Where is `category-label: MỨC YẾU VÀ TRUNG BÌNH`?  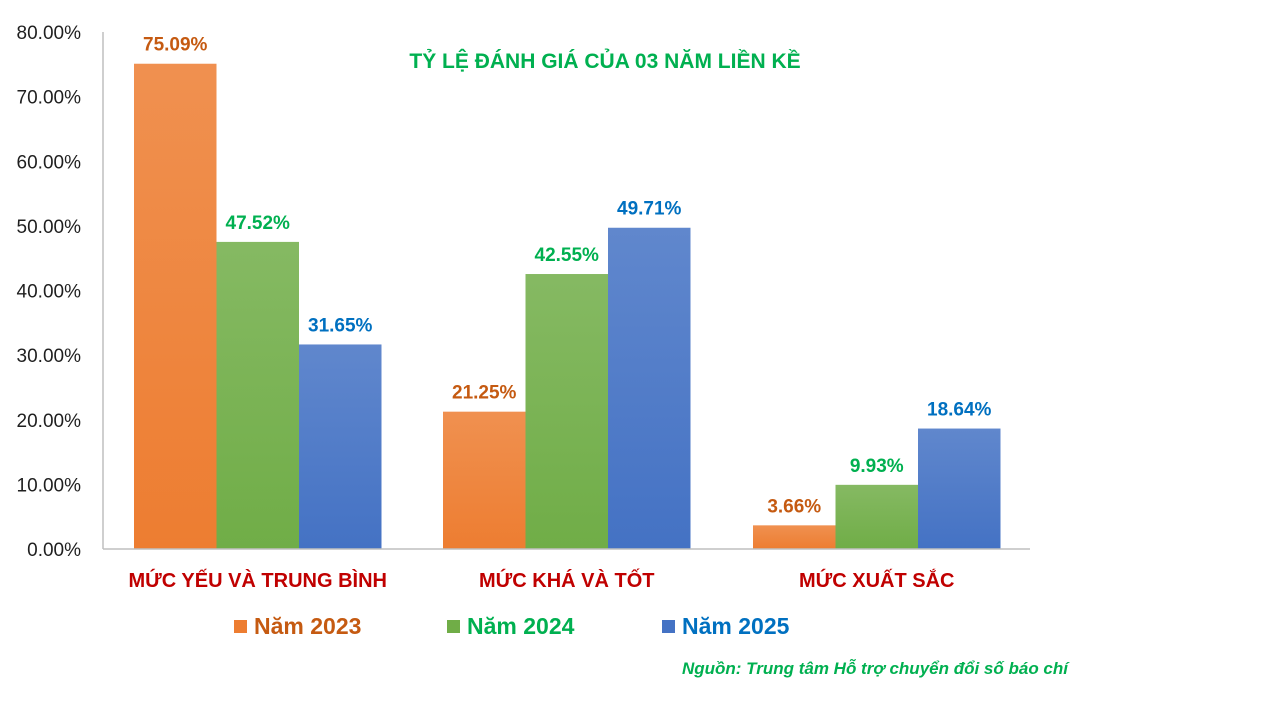 category-label: MỨC YẾU VÀ TRUNG BÌNH is located at coordinates (258, 580).